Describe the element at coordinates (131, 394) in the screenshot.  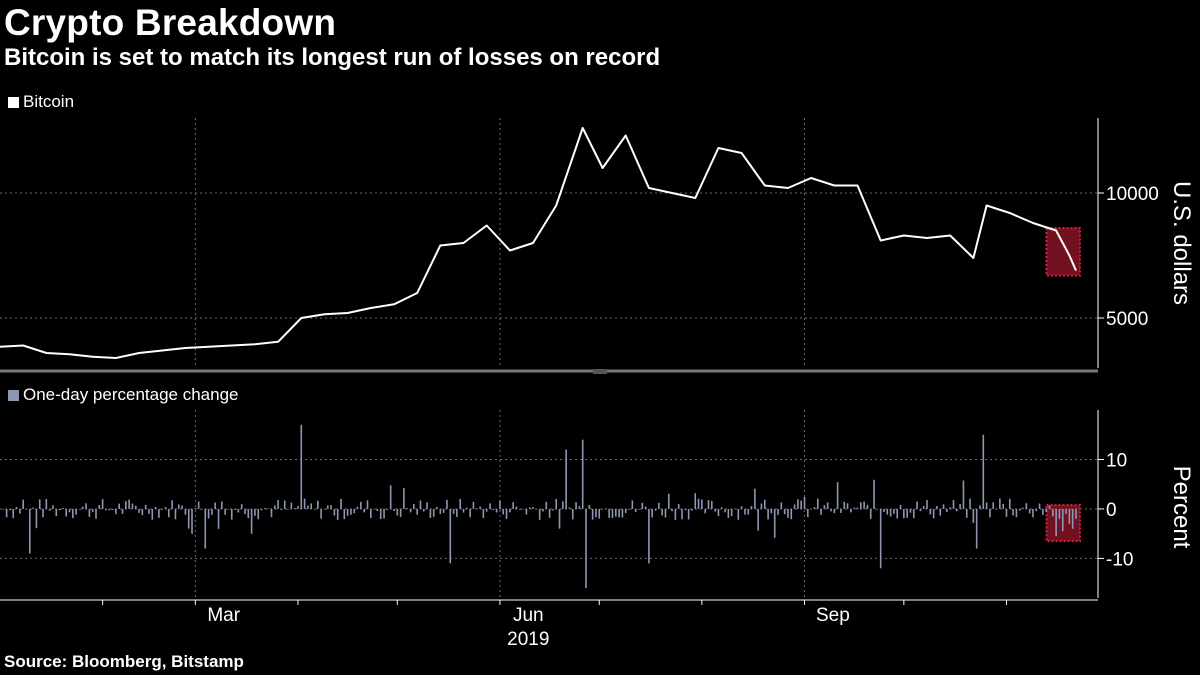
I see `change-legend-label: One-day percentage change` at that location.